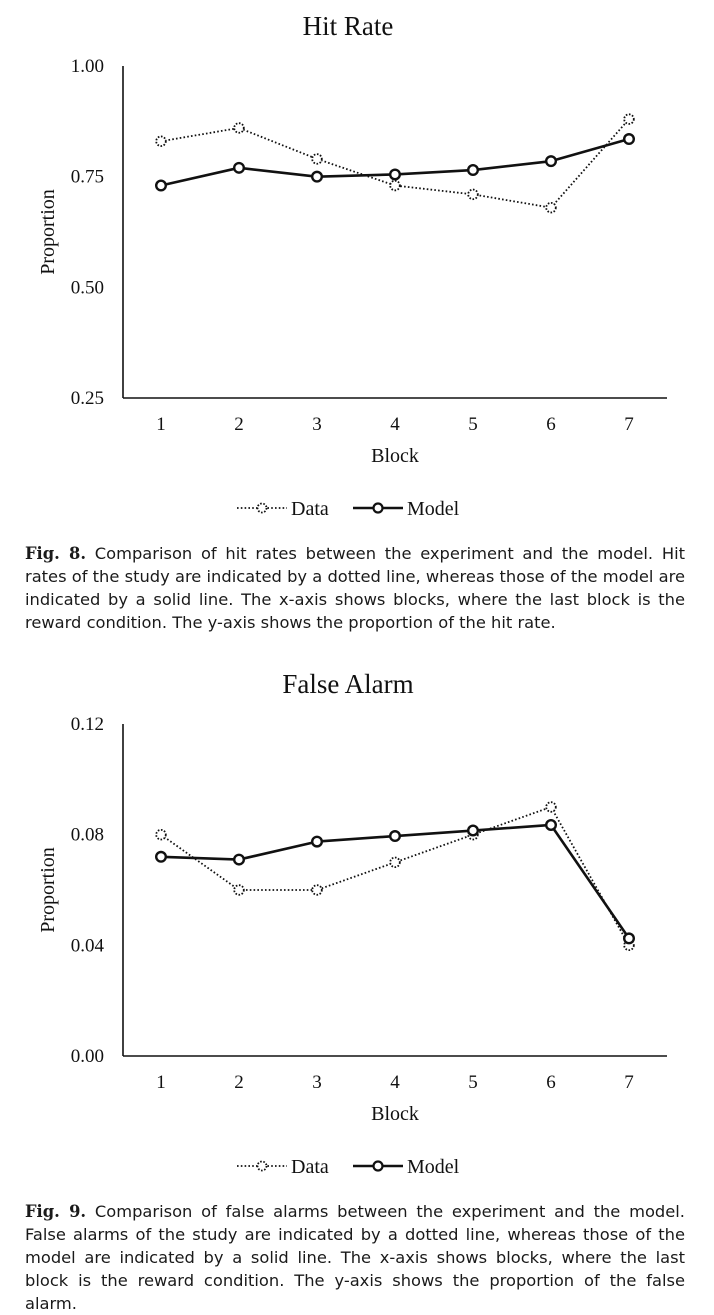 This screenshot has height=1315, width=714. Describe the element at coordinates (348, 26) in the screenshot. I see `chart-title: Hit Rate` at that location.